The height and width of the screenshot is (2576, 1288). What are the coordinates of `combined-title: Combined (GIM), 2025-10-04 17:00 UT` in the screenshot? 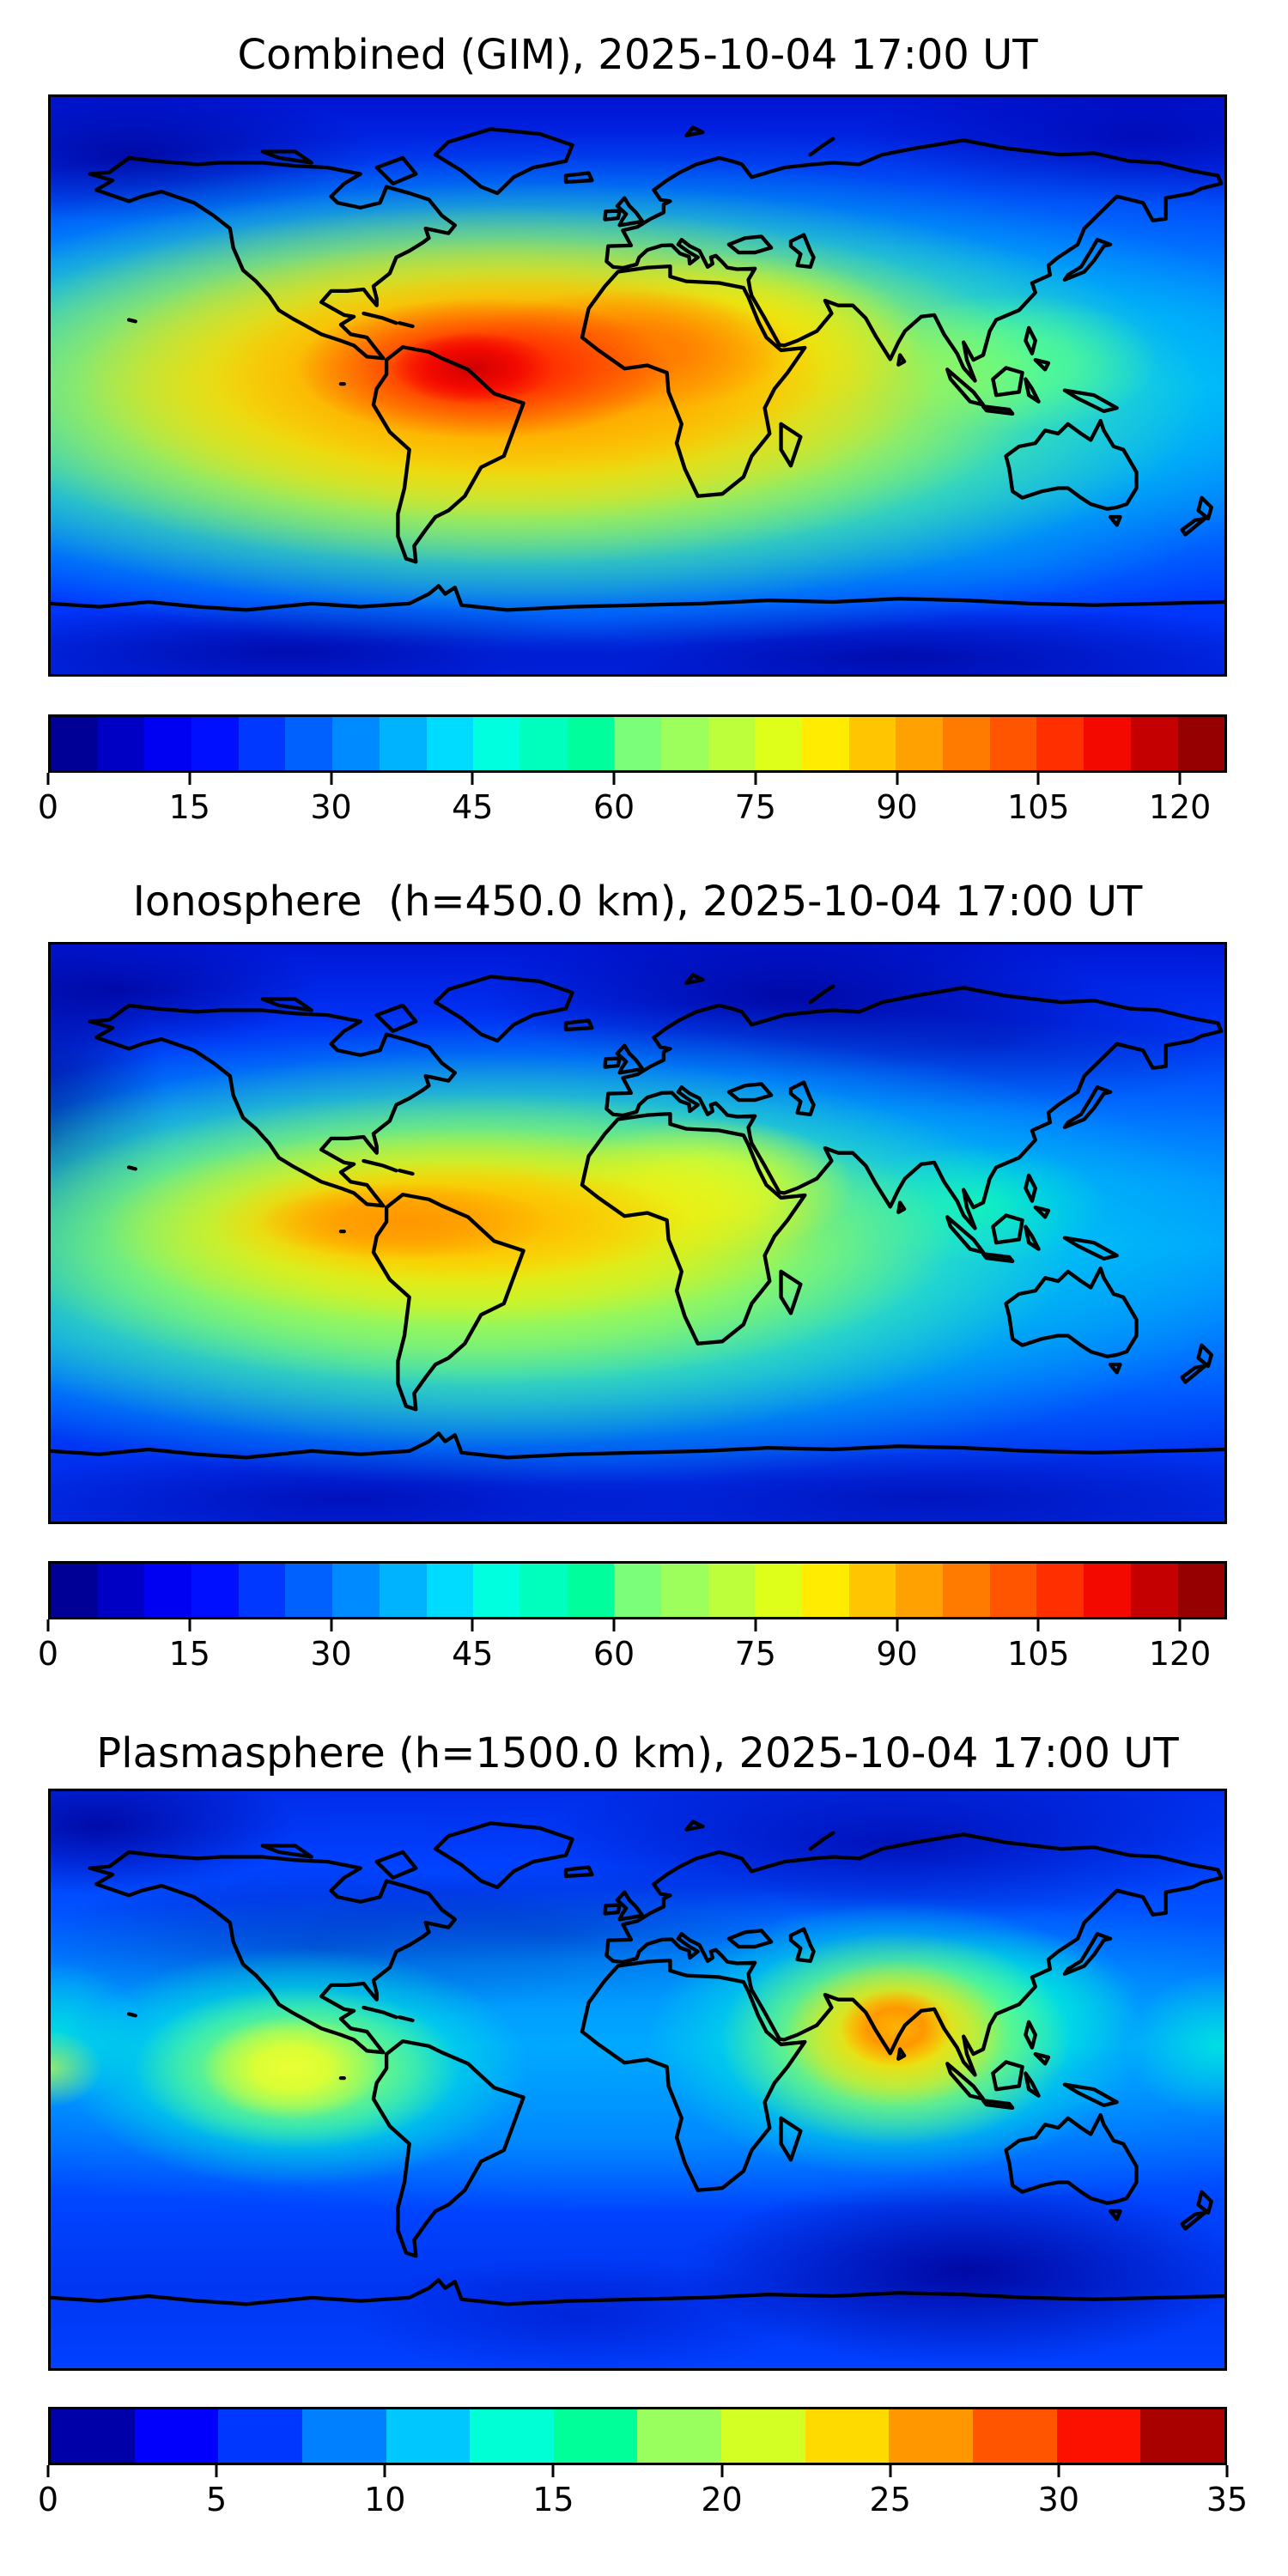 It's located at (638, 55).